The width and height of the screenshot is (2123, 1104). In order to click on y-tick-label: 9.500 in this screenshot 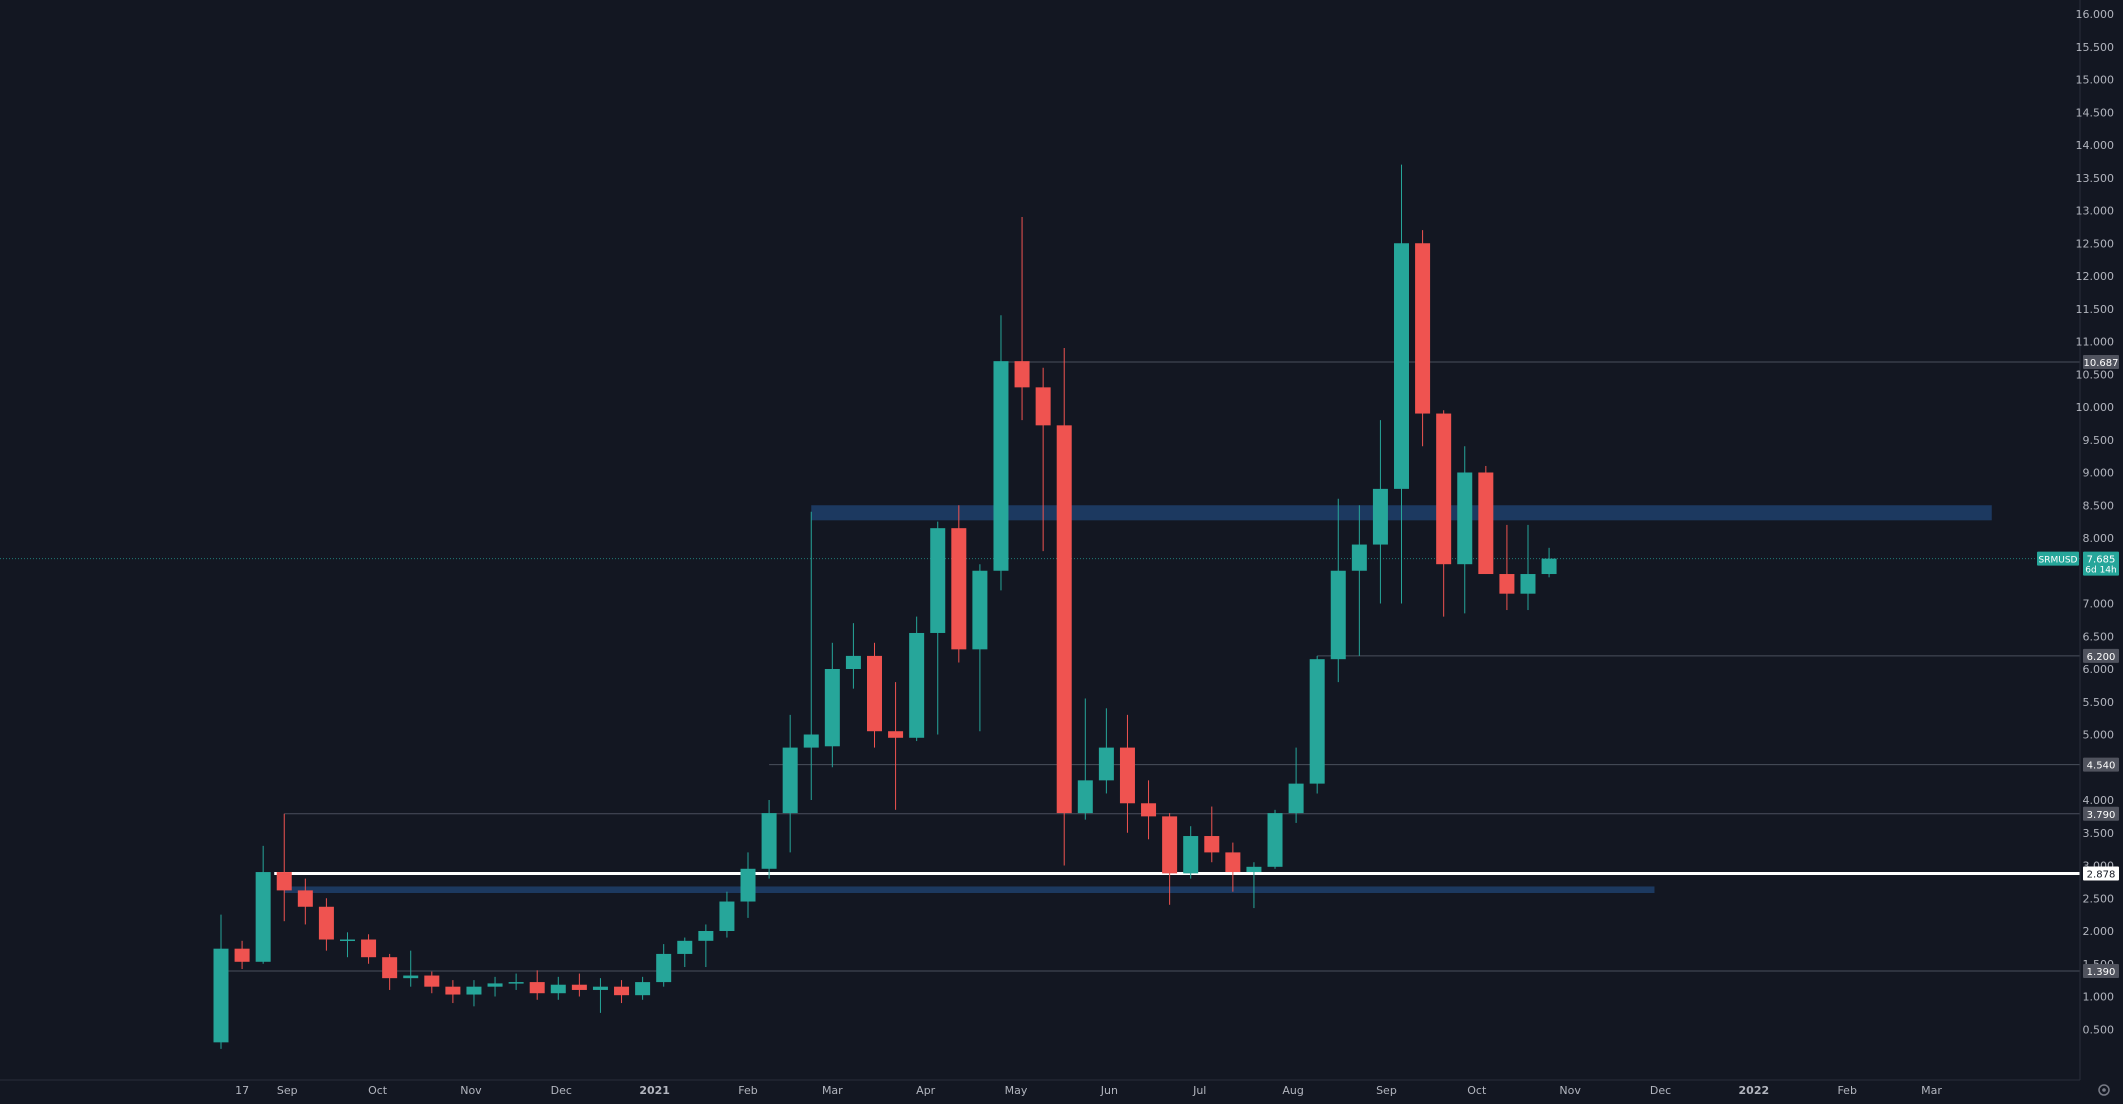, I will do `click(2099, 440)`.